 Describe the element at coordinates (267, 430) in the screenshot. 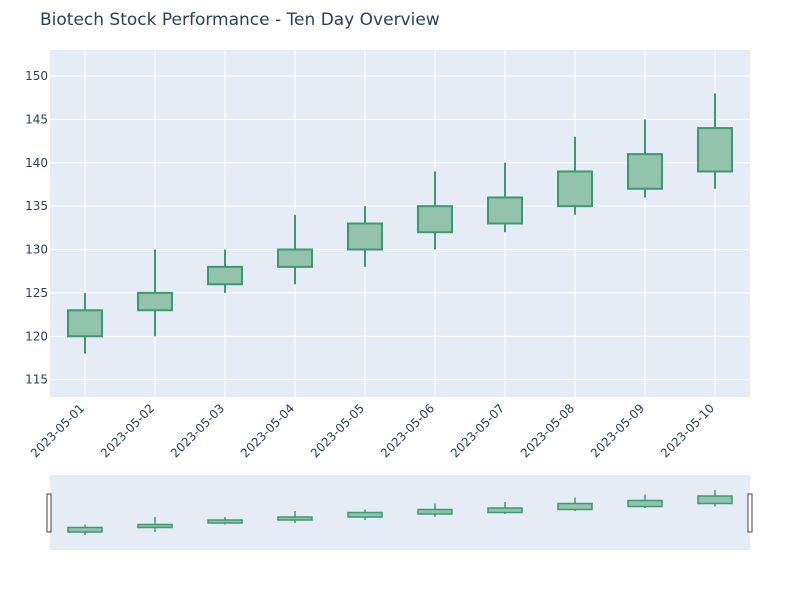

I see `x-tick-label: 2023-05-04` at that location.